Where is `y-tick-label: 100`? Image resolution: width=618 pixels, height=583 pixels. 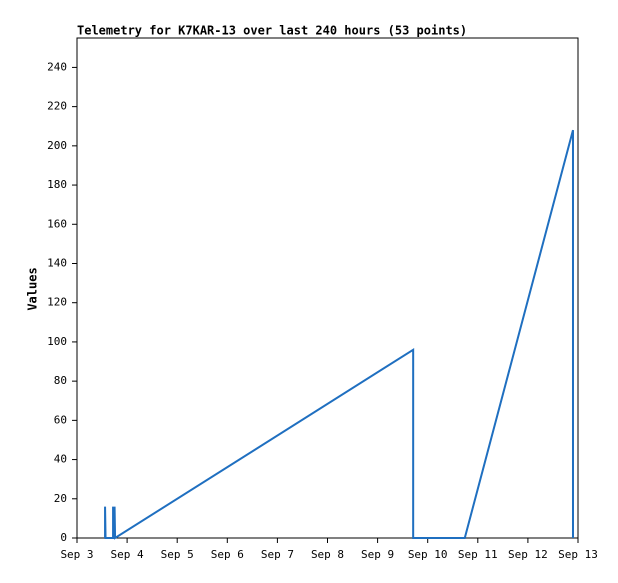 y-tick-label: 100 is located at coordinates (57, 341).